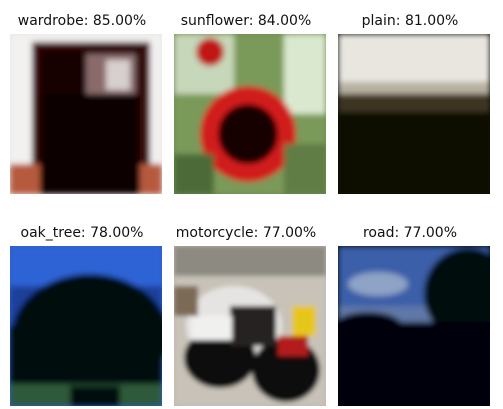 Image resolution: width=503 pixels, height=409 pixels. Describe the element at coordinates (82, 21) in the screenshot. I see `caption: wardrobe: 85.00%` at that location.